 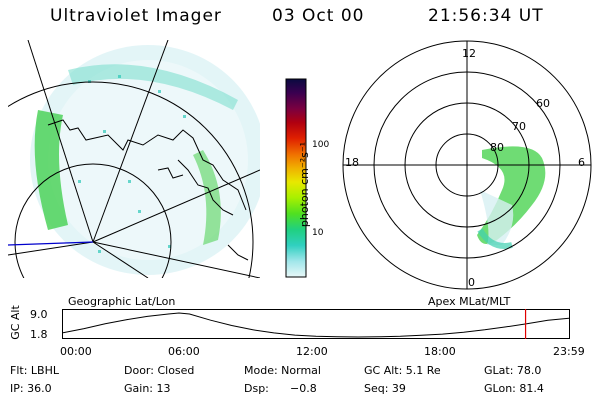 What do you see at coordinates (497, 147) in the screenshot?
I see `lat-label-80: 80` at bounding box center [497, 147].